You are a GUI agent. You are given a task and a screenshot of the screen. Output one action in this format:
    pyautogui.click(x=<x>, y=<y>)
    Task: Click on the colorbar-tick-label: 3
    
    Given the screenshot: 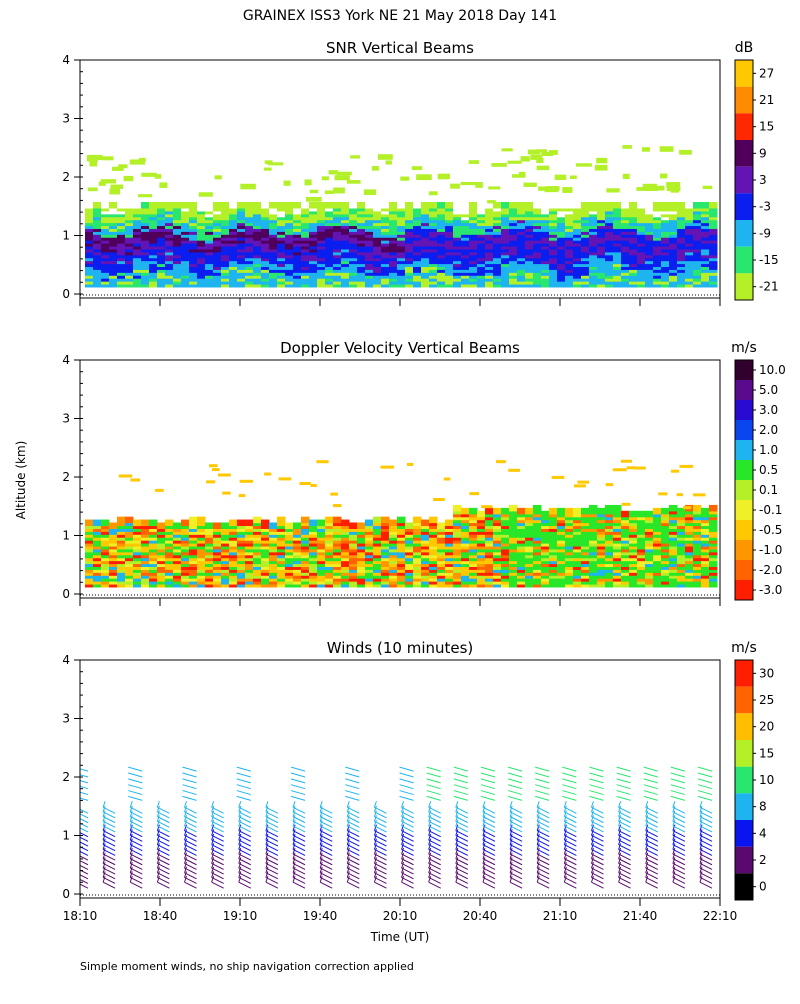 What is the action you would take?
    pyautogui.click(x=763, y=180)
    